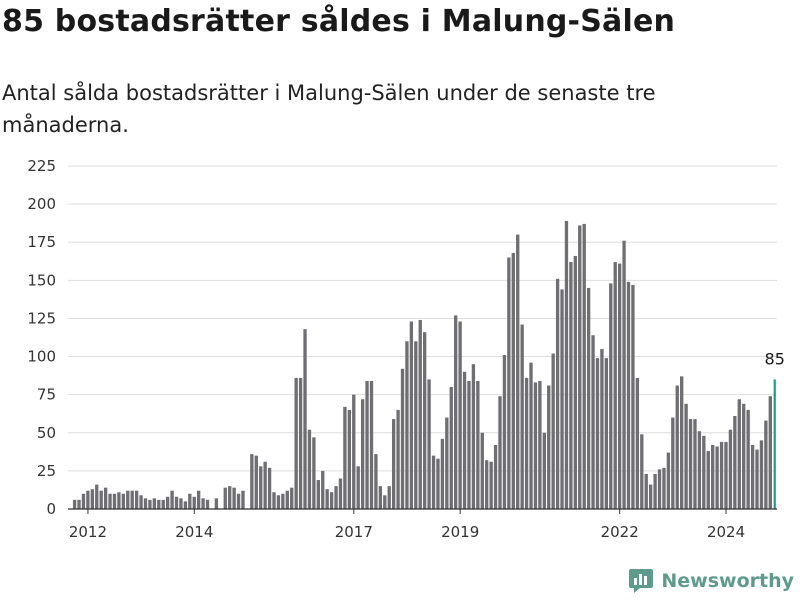 Image resolution: width=800 pixels, height=600 pixels. I want to click on latest-value-label: 85, so click(775, 358).